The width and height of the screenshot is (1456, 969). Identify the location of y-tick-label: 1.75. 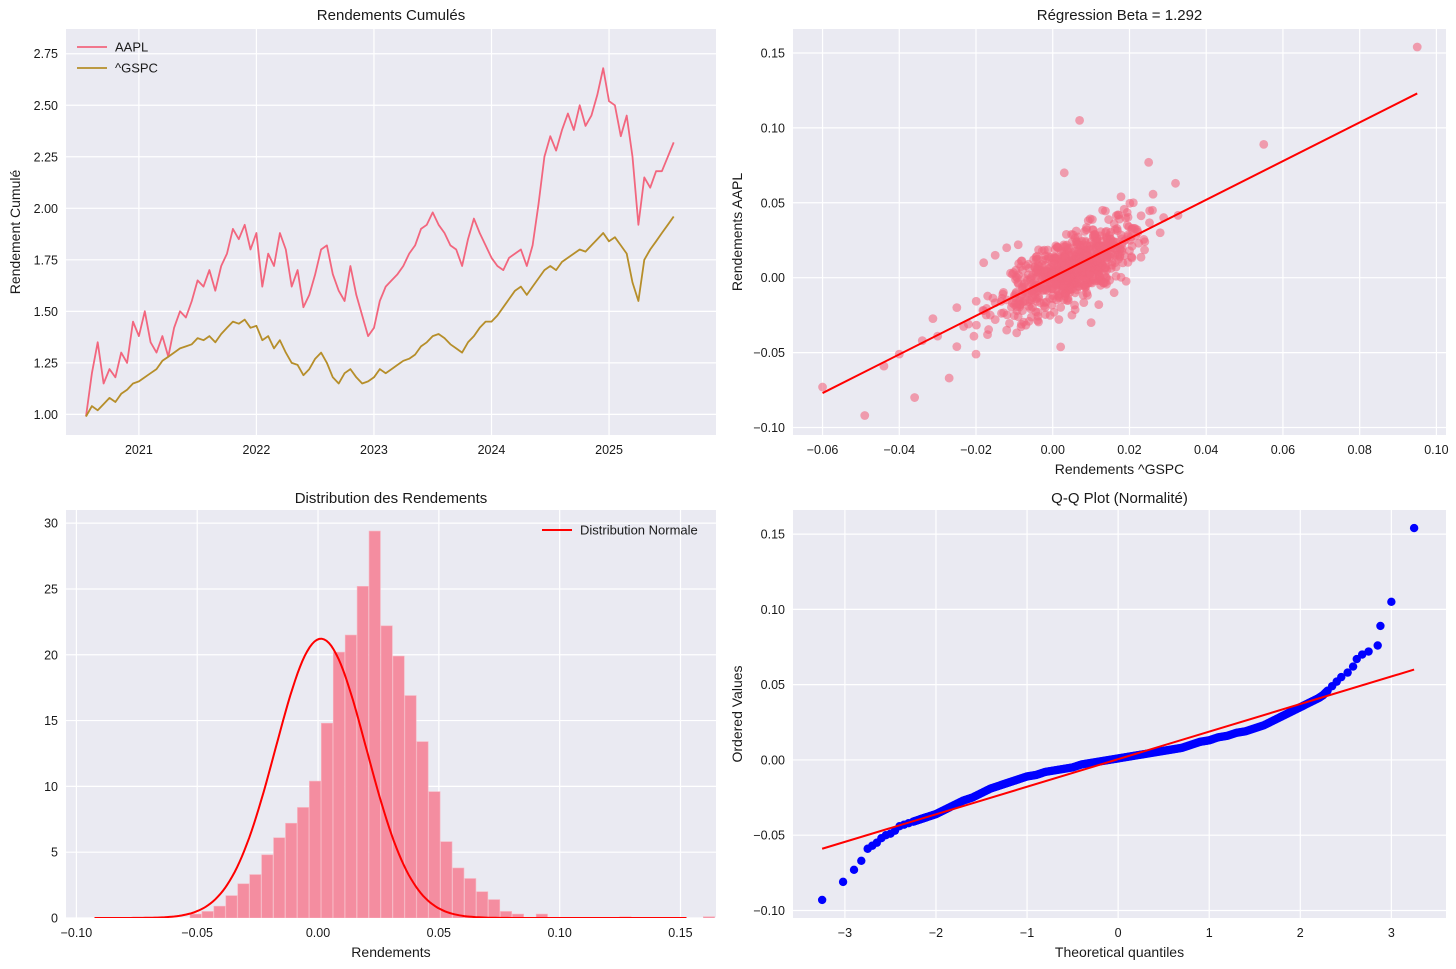
(46, 260).